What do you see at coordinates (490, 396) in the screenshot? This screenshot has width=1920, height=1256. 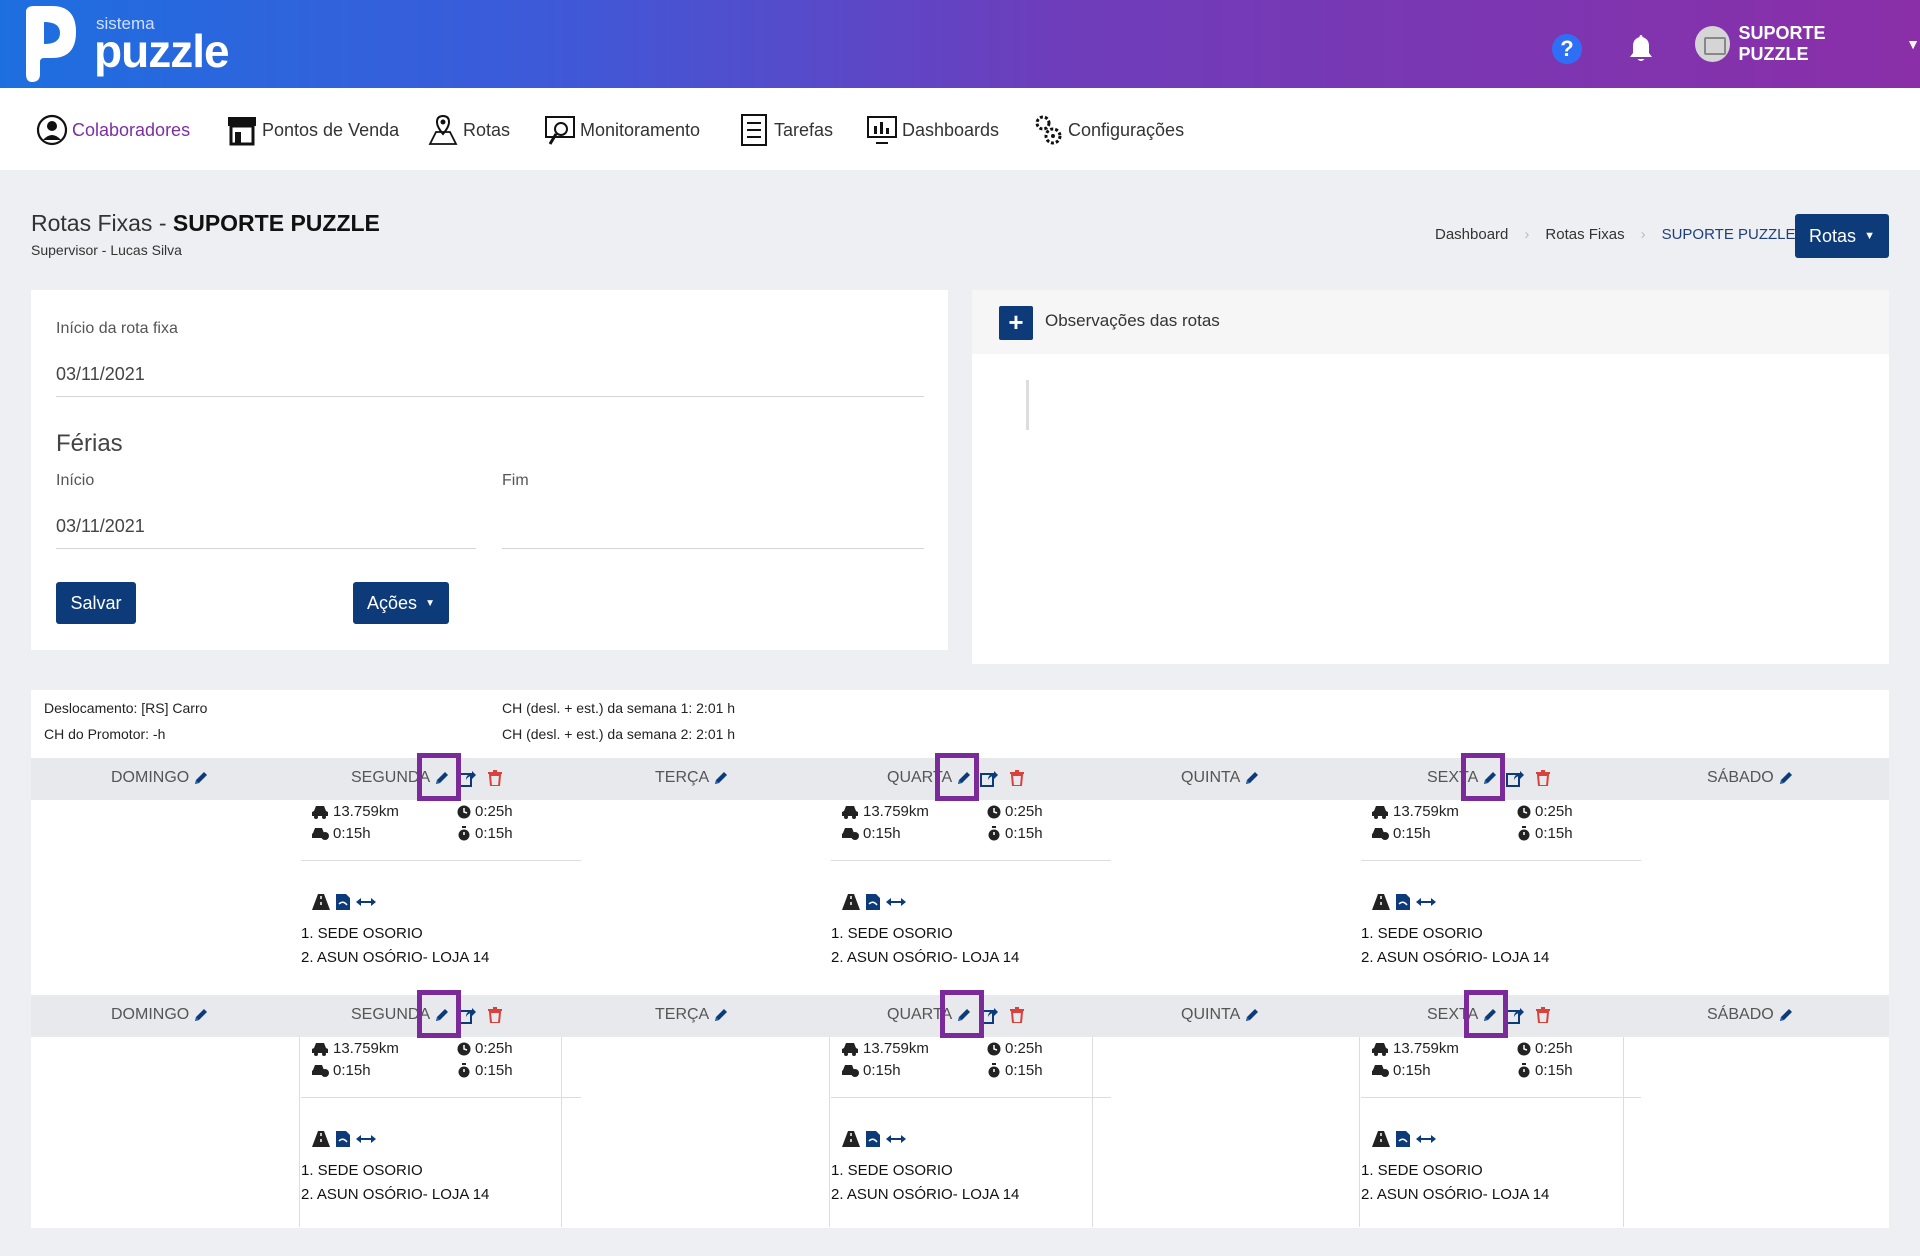 I see `field-underline` at bounding box center [490, 396].